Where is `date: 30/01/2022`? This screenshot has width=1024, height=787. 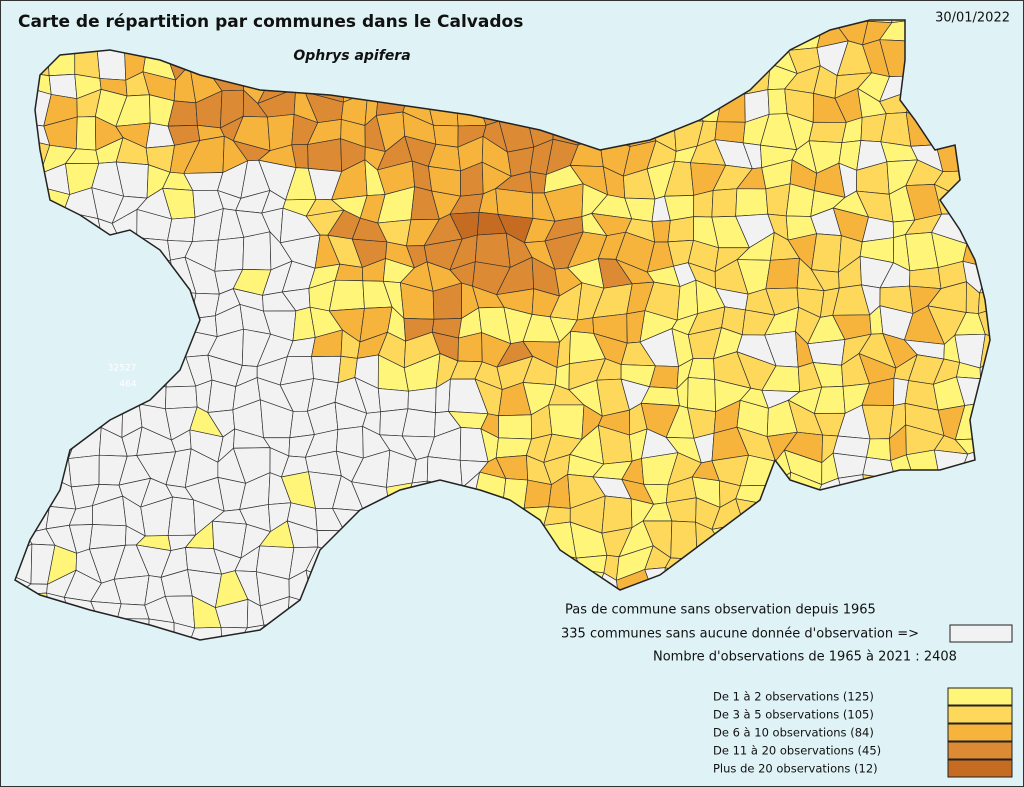 date: 30/01/2022 is located at coordinates (972, 18).